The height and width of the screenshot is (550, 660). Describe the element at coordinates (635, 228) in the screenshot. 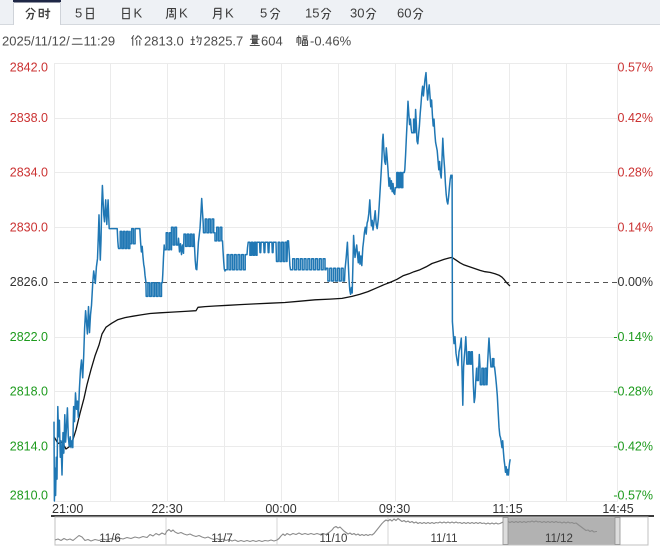

I see `svg-text: 0.14%` at that location.